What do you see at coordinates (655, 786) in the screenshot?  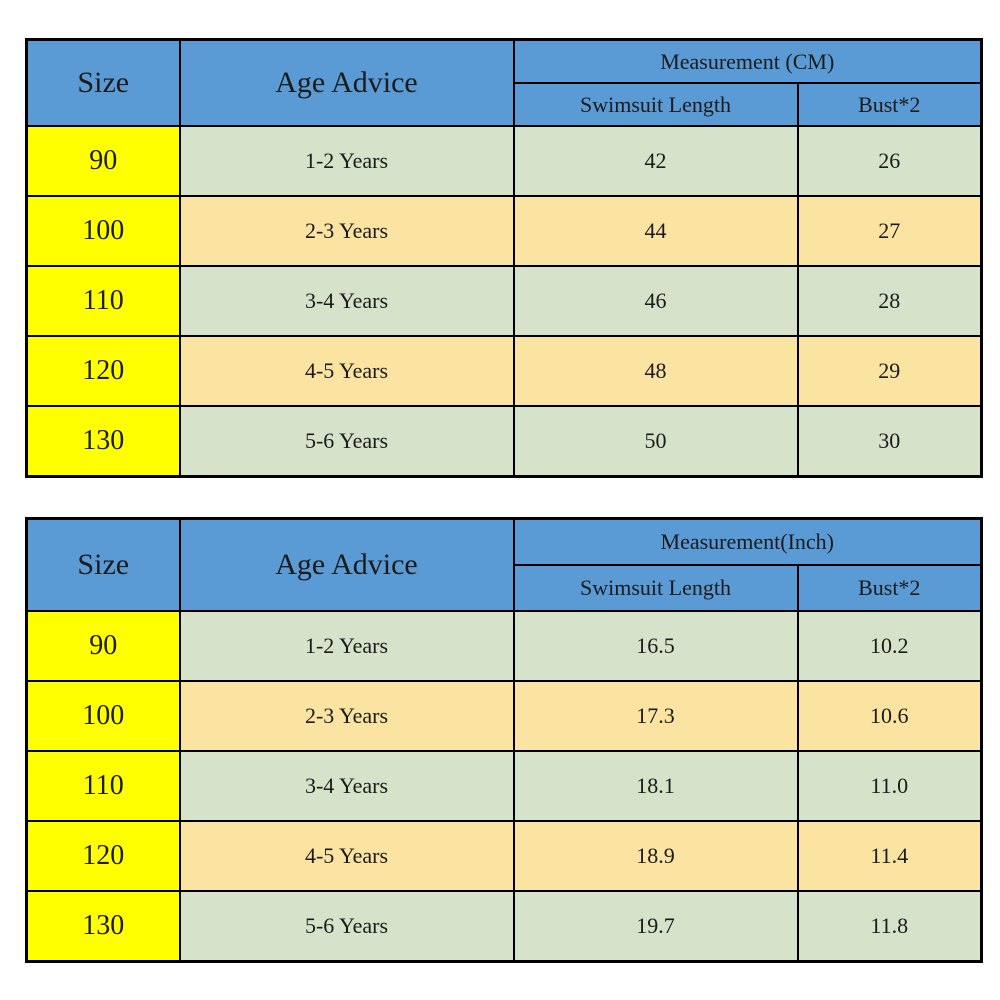 I see `length-cell: 18.1` at bounding box center [655, 786].